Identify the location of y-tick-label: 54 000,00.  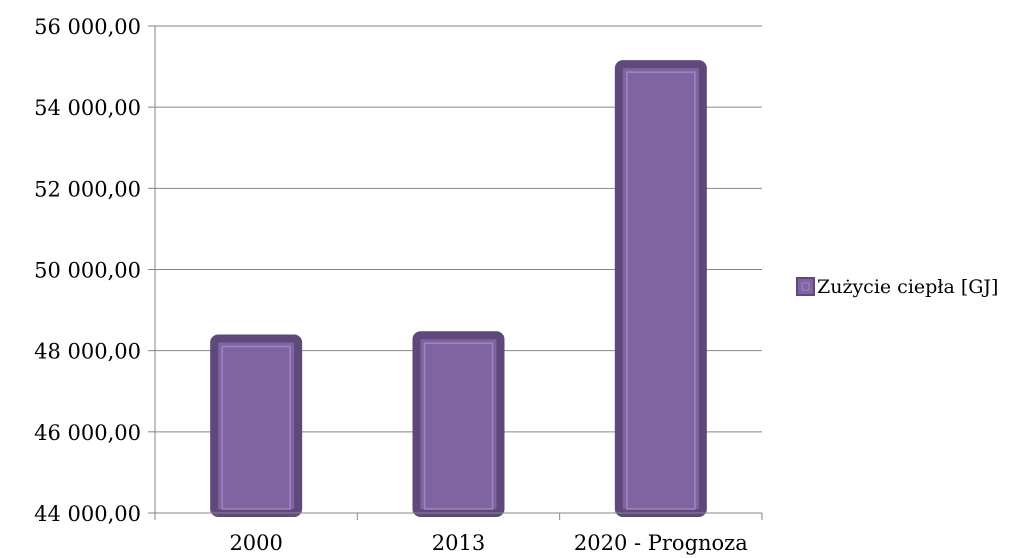
(87, 108).